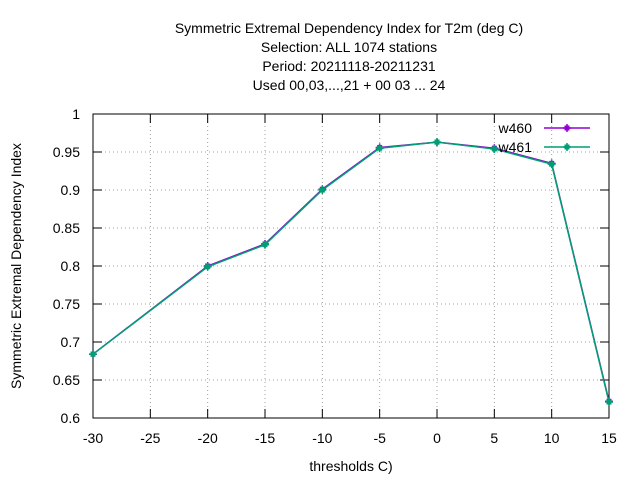 The height and width of the screenshot is (480, 640). I want to click on legend-item-w460: w460, so click(544, 128).